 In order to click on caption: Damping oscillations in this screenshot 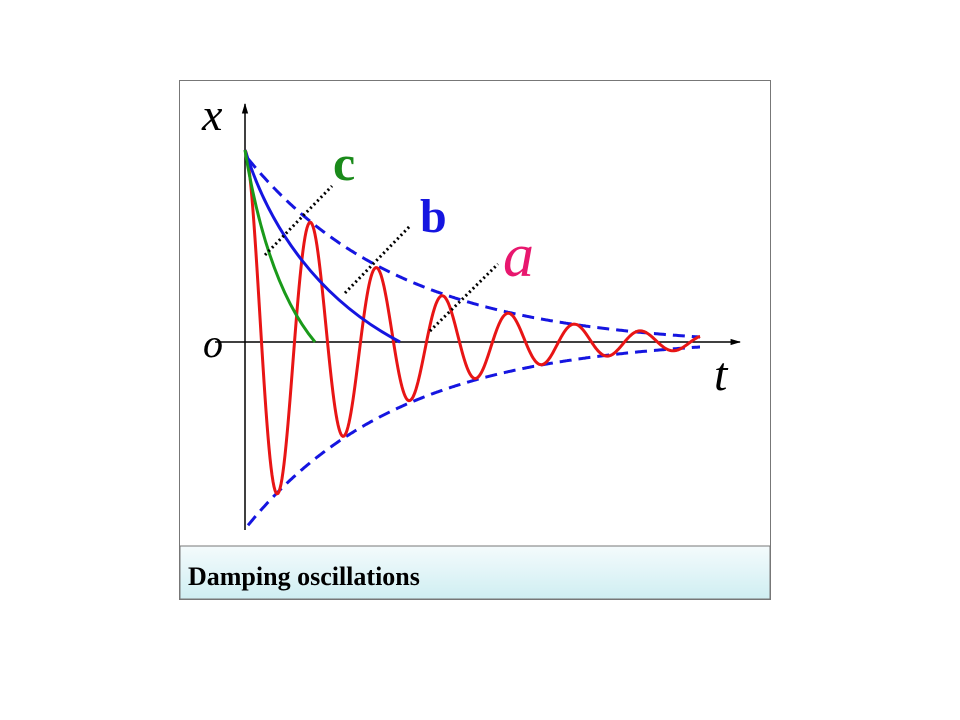, I will do `click(304, 576)`.